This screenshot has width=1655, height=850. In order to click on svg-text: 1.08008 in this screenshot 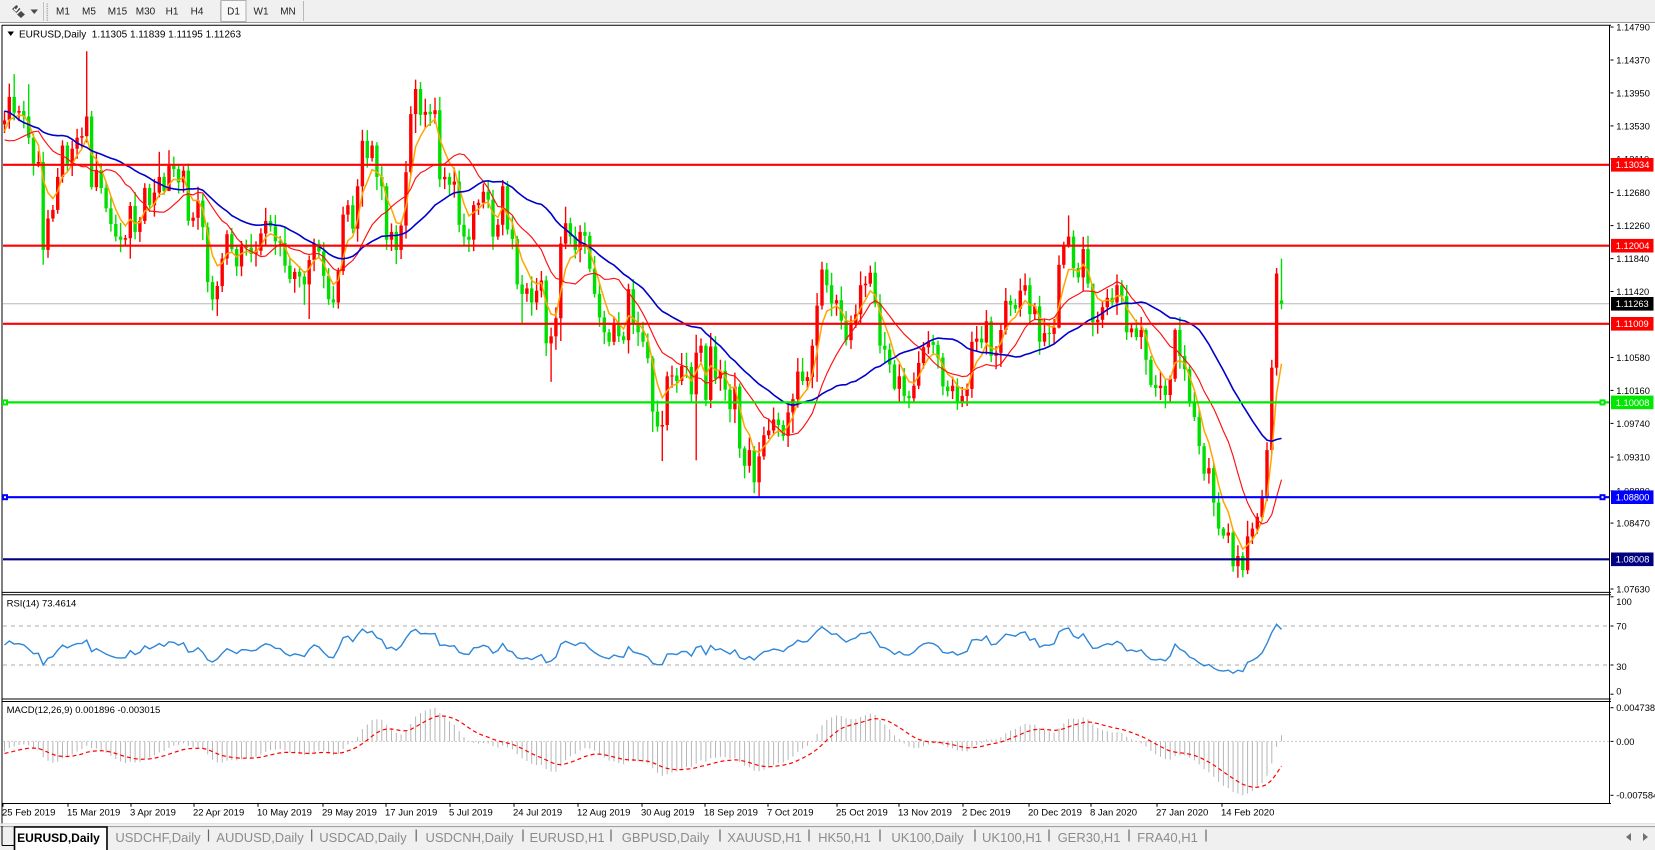, I will do `click(1633, 560)`.